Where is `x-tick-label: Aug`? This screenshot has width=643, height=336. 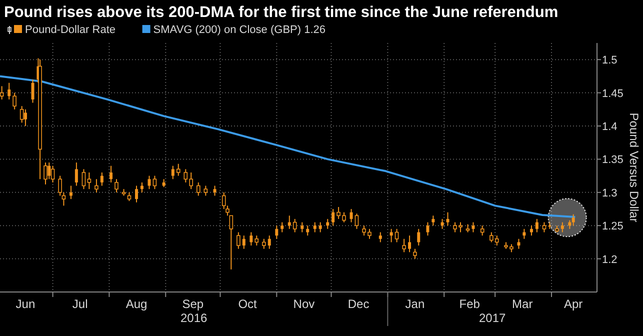
x-tick-label: Aug is located at coordinates (137, 304).